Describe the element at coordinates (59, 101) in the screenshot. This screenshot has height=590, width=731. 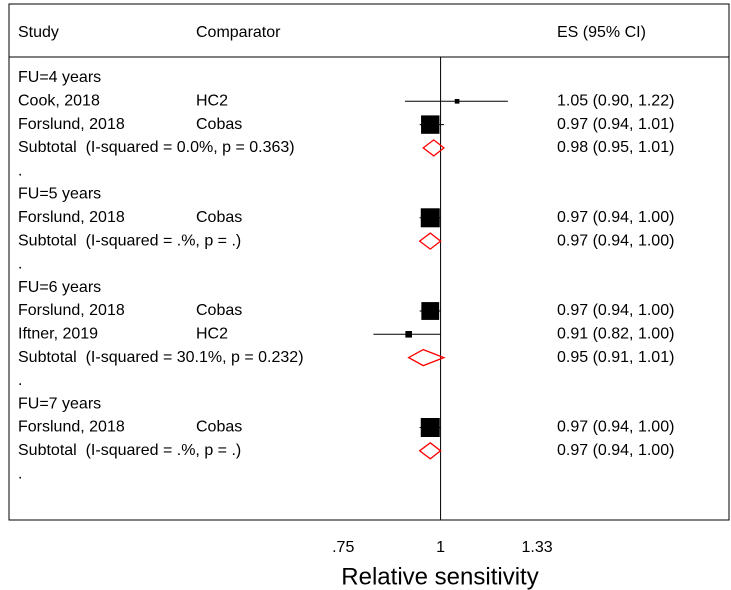
I see `study-name: Cook, 2018` at that location.